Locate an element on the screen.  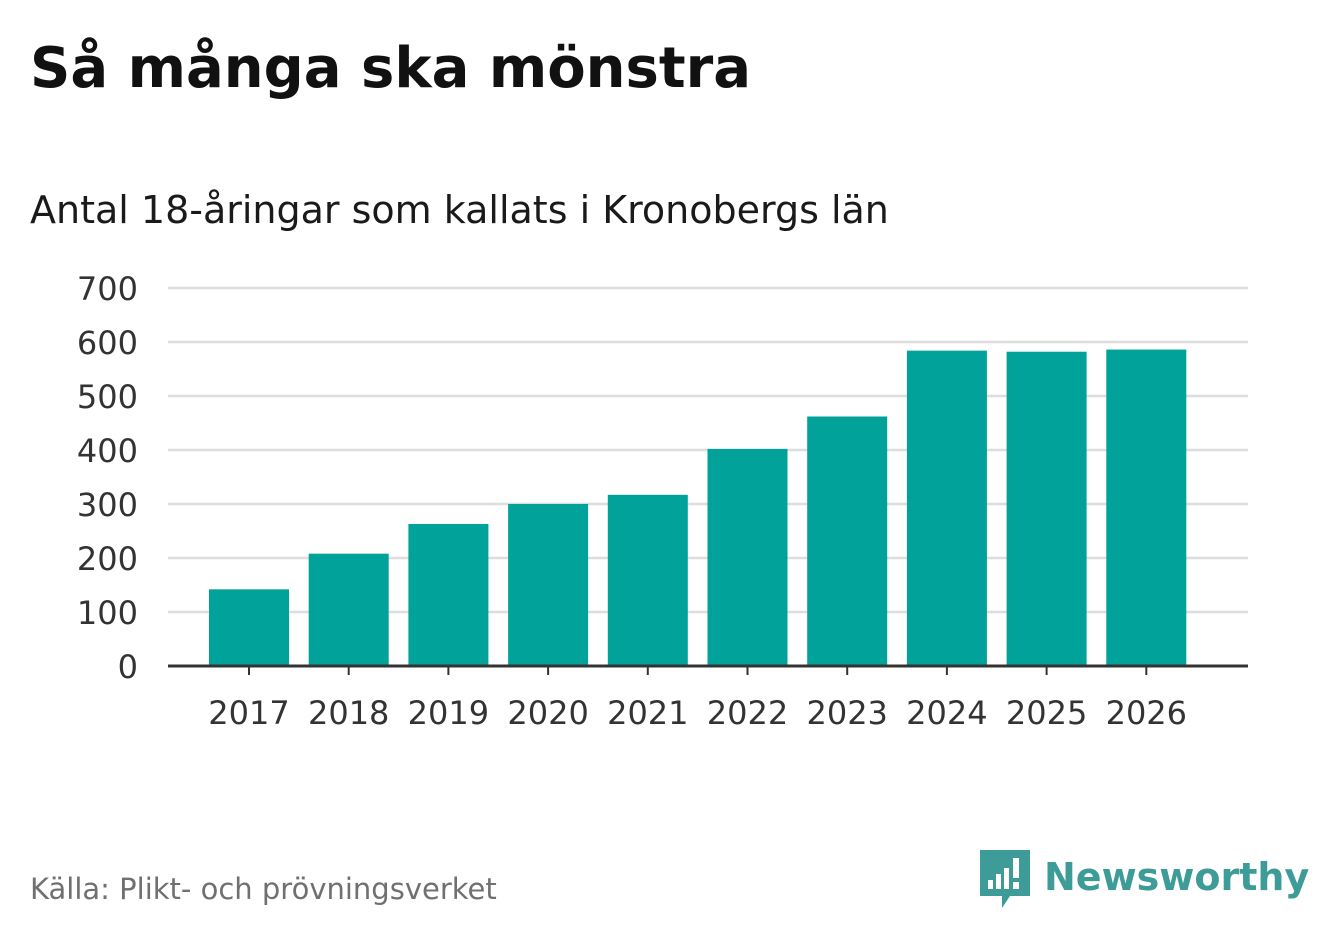
x-axis is located at coordinates (708, 669).